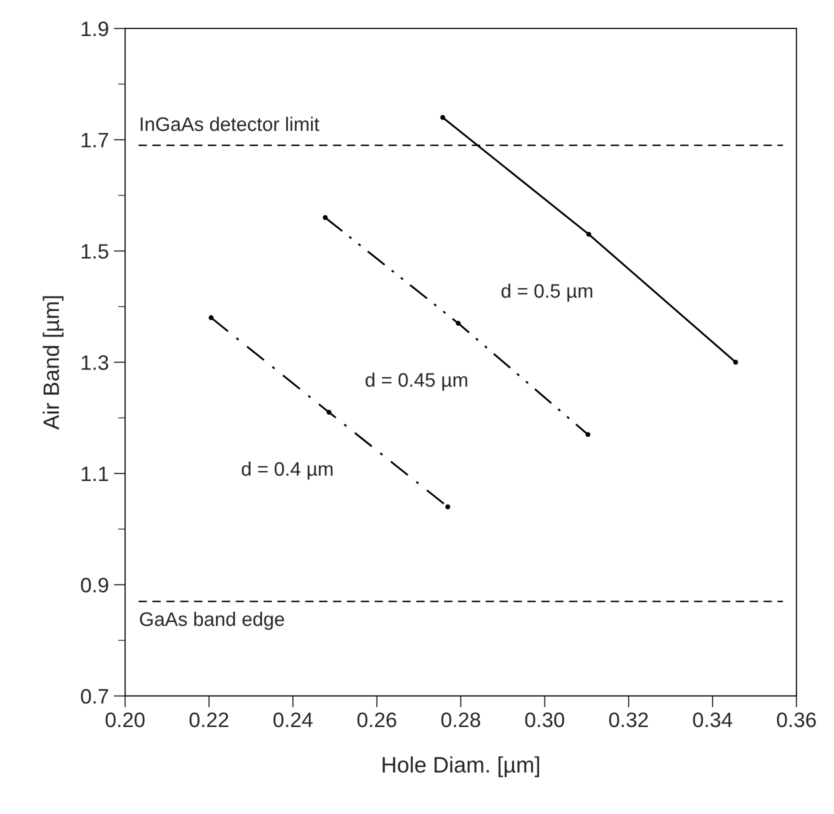 The width and height of the screenshot is (834, 814). Describe the element at coordinates (212, 621) in the screenshot. I see `ref-line-label: GaAs band edge` at that location.